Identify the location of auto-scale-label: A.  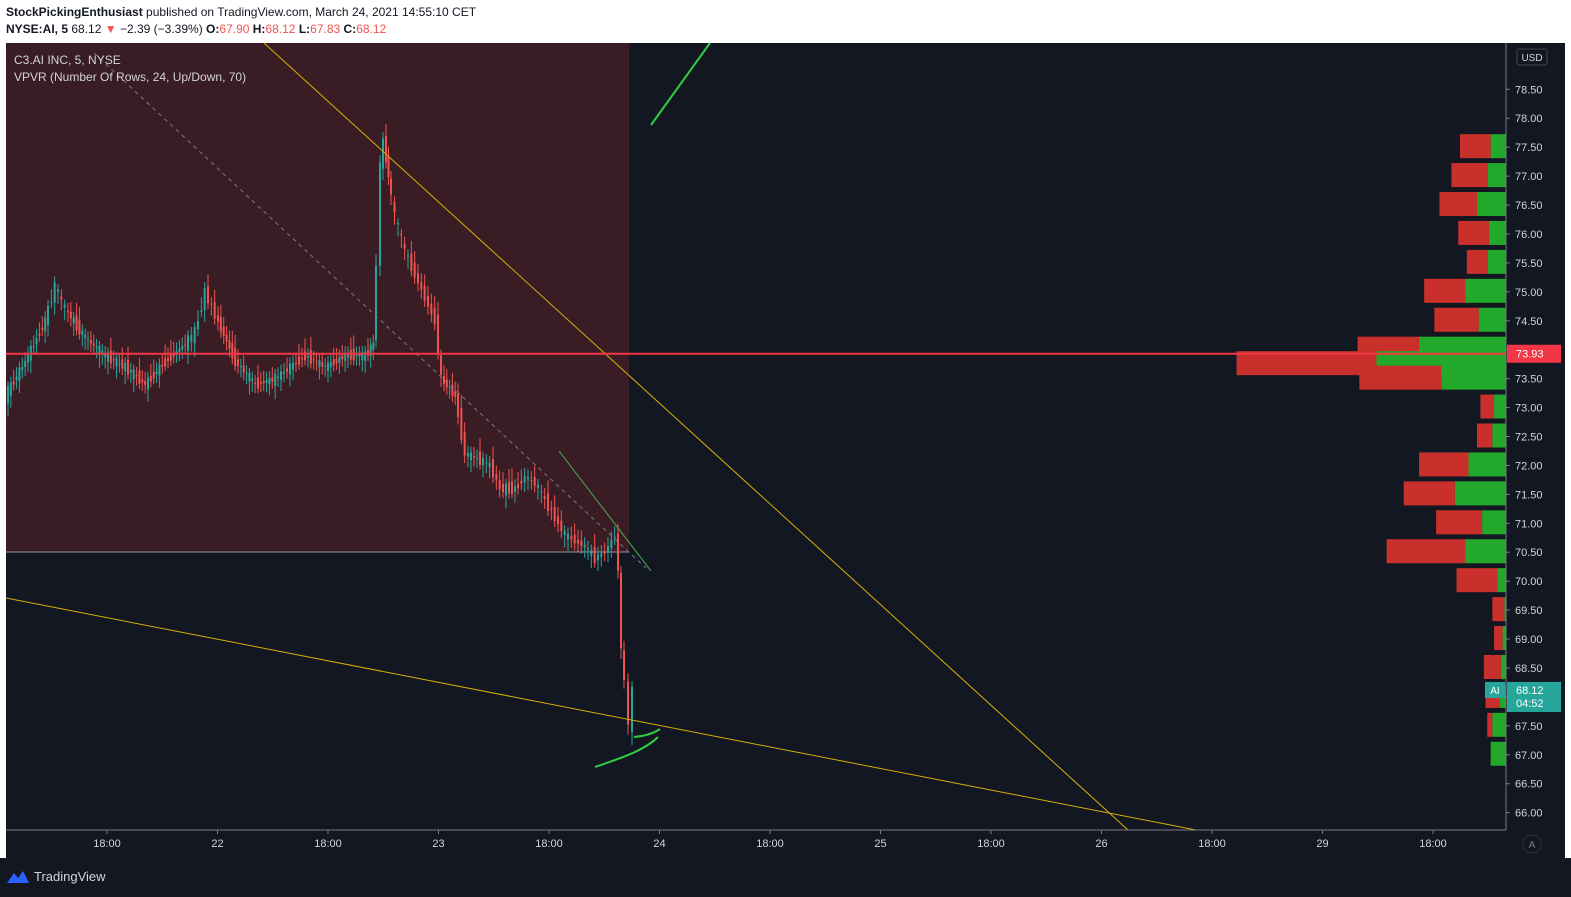
(1532, 845).